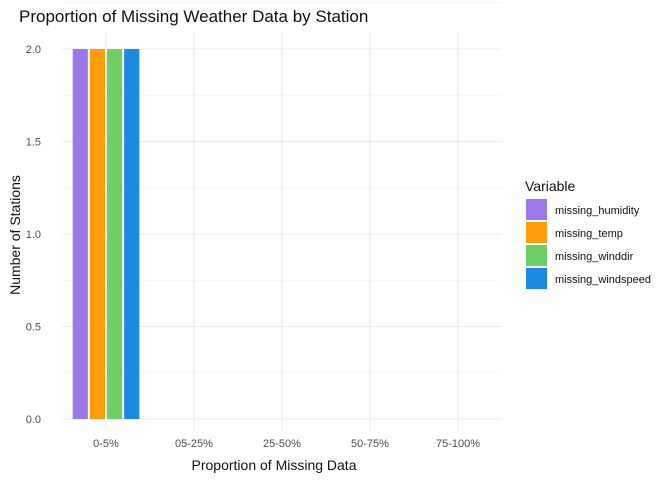  Describe the element at coordinates (370, 444) in the screenshot. I see `x-tick-label: 50-75%` at that location.